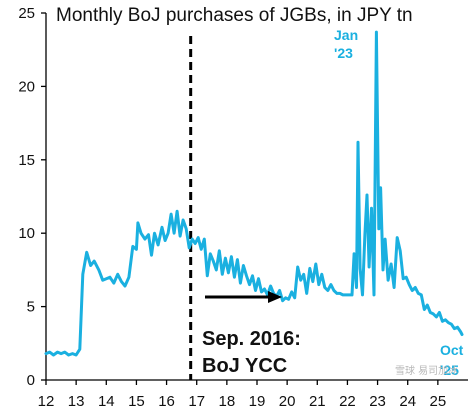 Image resolution: width=476 pixels, height=416 pixels. Describe the element at coordinates (106, 401) in the screenshot. I see `x-tick-label: 14` at that location.